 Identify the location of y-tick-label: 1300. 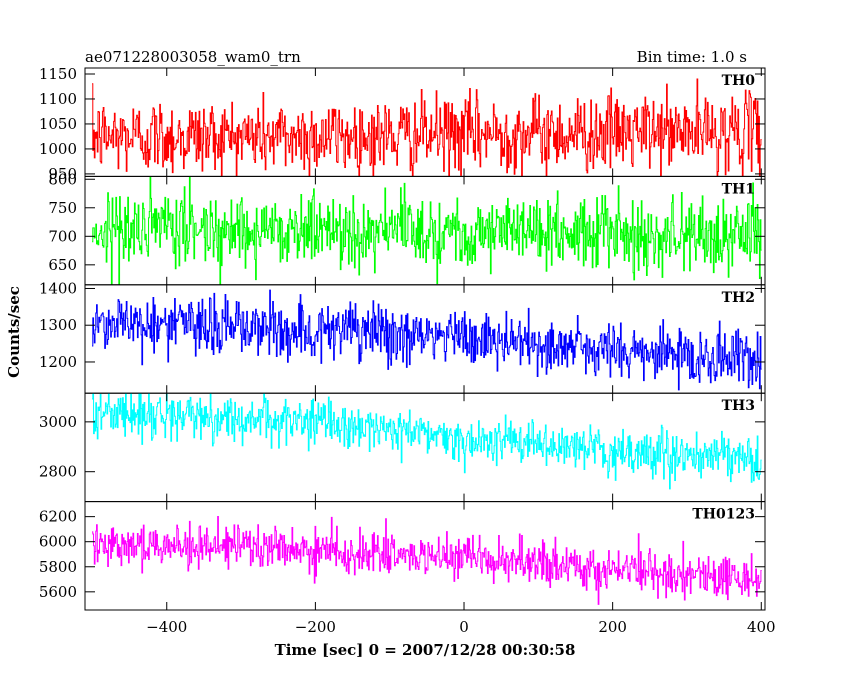
(58, 325).